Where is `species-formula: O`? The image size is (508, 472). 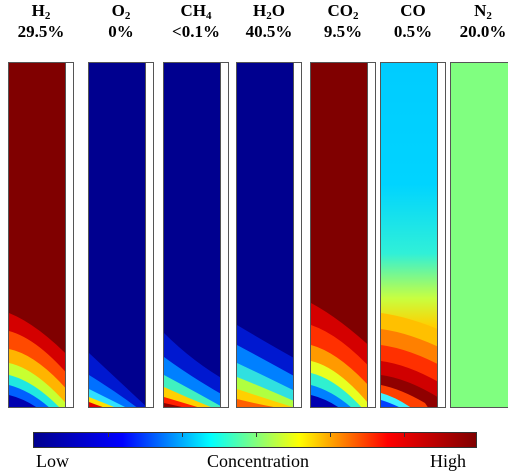 species-formula: O is located at coordinates (118, 10).